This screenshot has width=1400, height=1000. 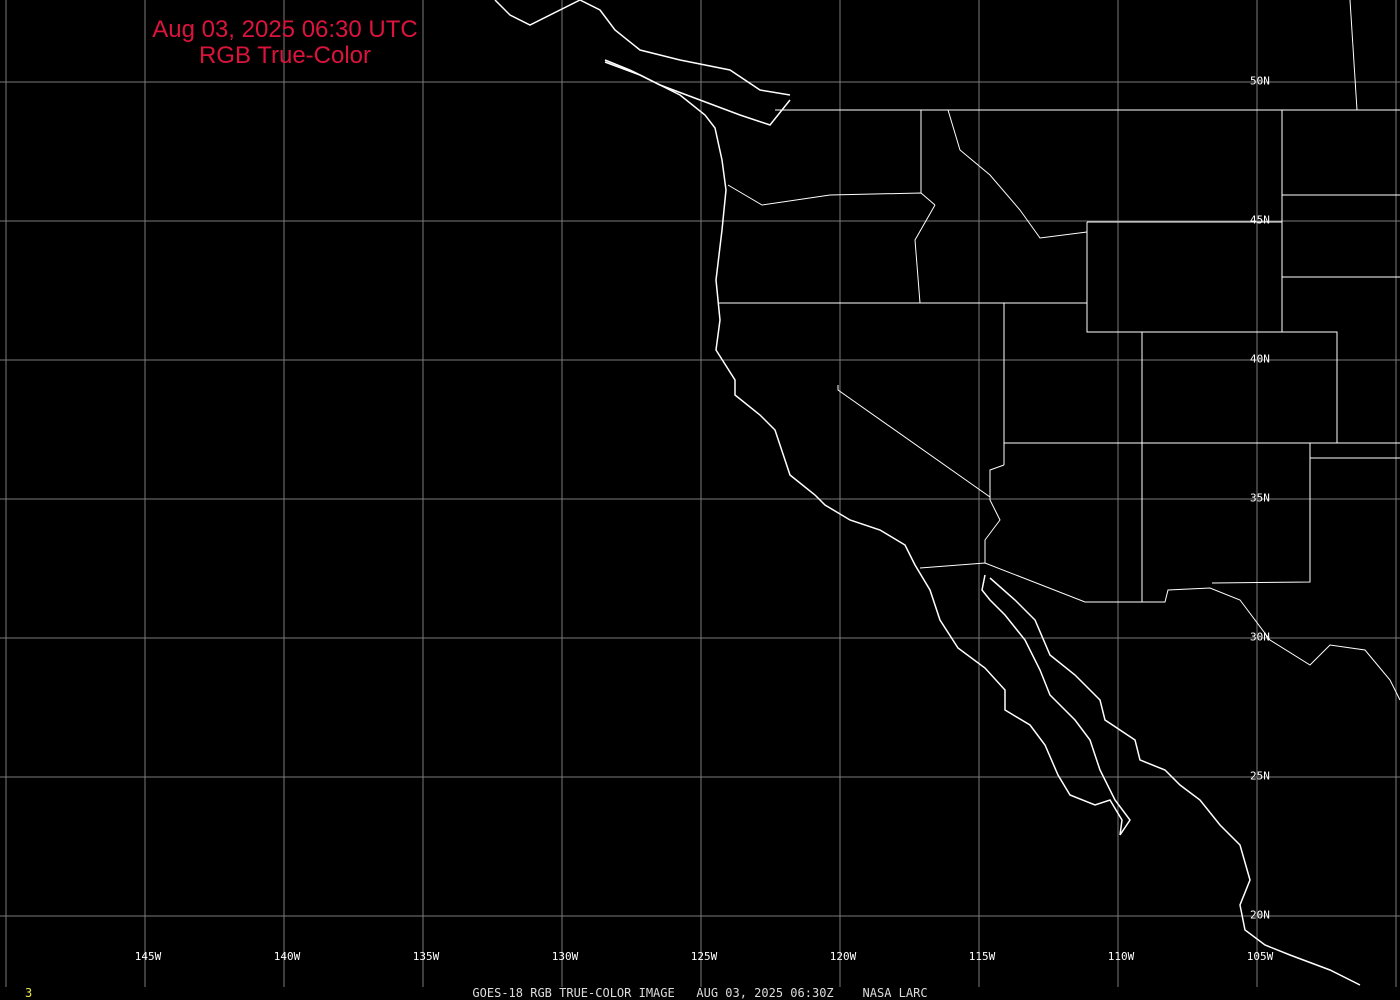 I want to click on wa-or-border, so click(x=831, y=195).